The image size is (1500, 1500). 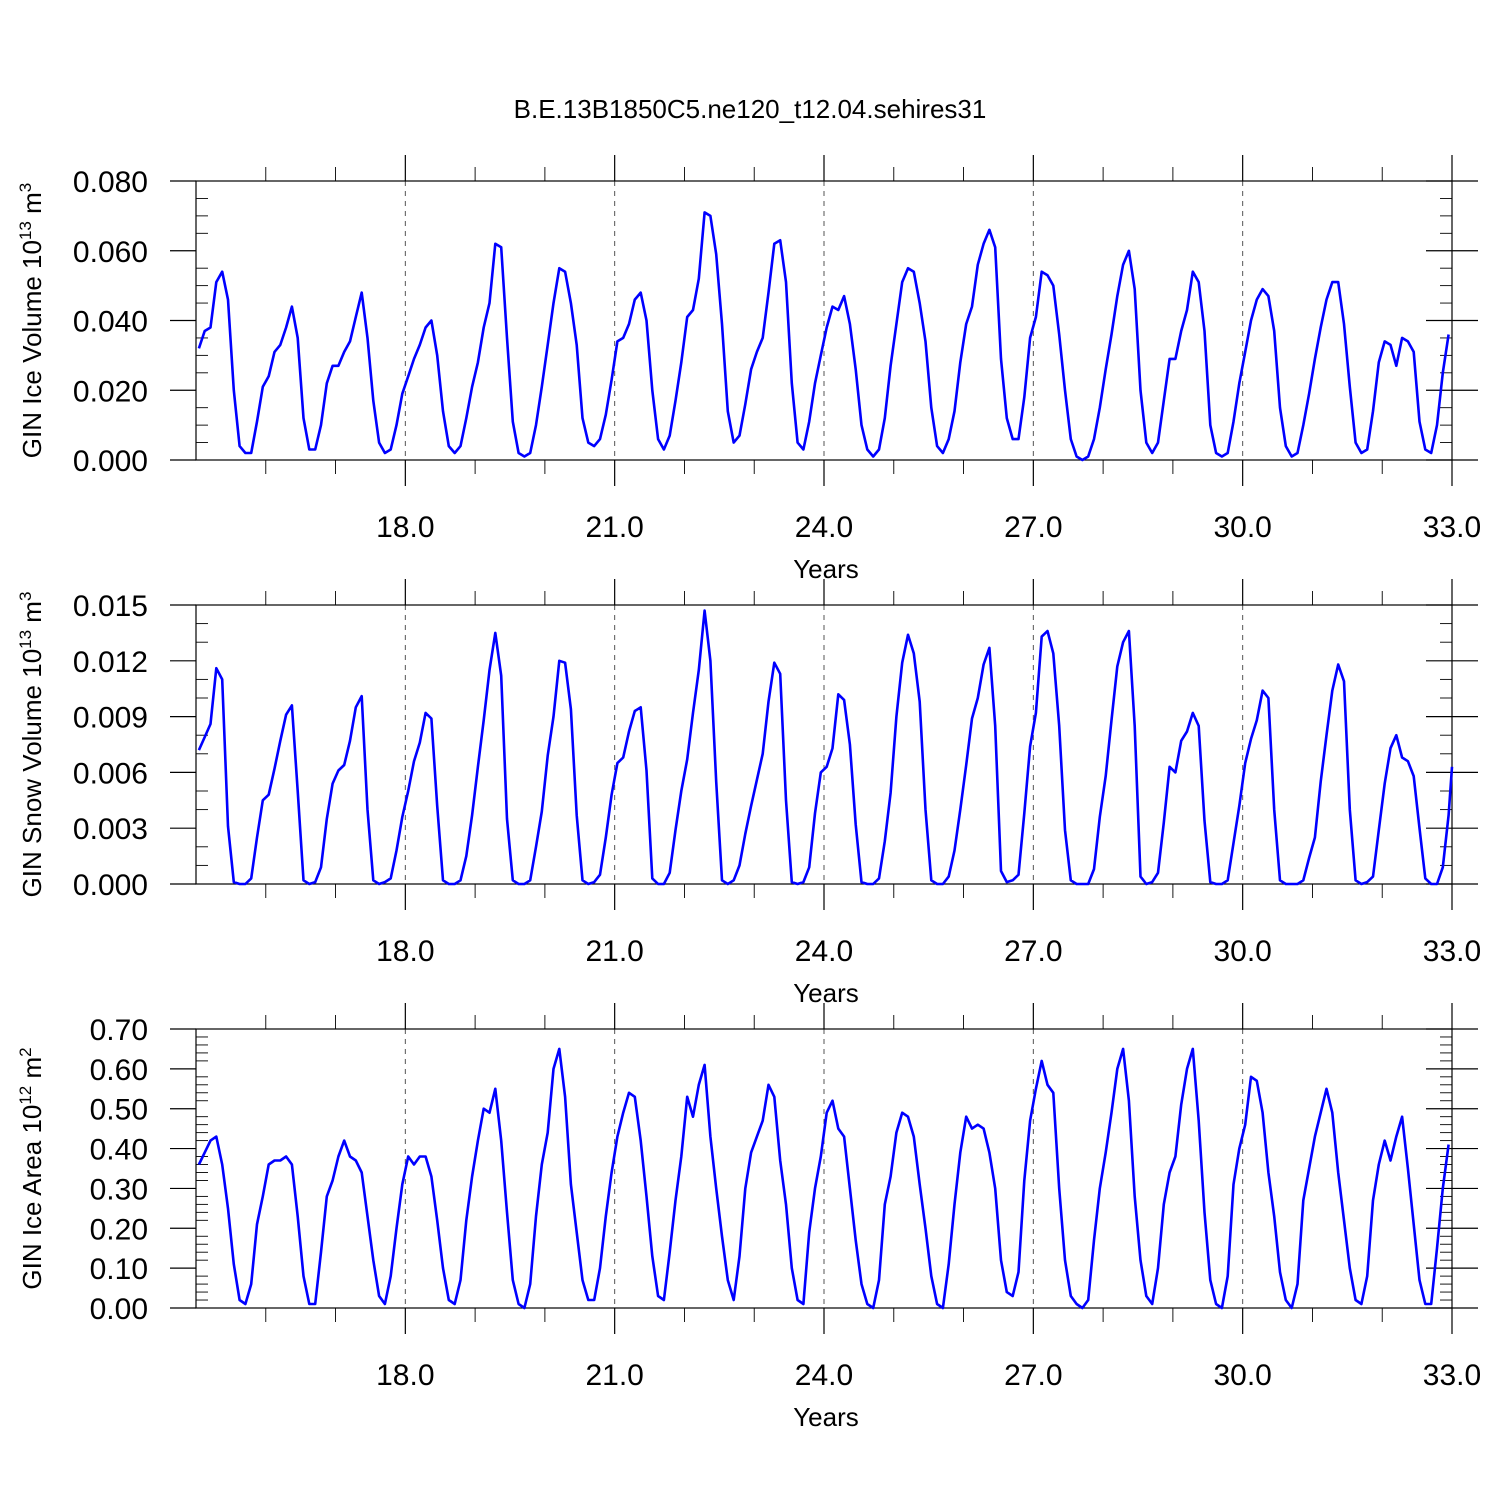 What do you see at coordinates (25, 1095) in the screenshot?
I see `y-axis-title-exponent: 12` at bounding box center [25, 1095].